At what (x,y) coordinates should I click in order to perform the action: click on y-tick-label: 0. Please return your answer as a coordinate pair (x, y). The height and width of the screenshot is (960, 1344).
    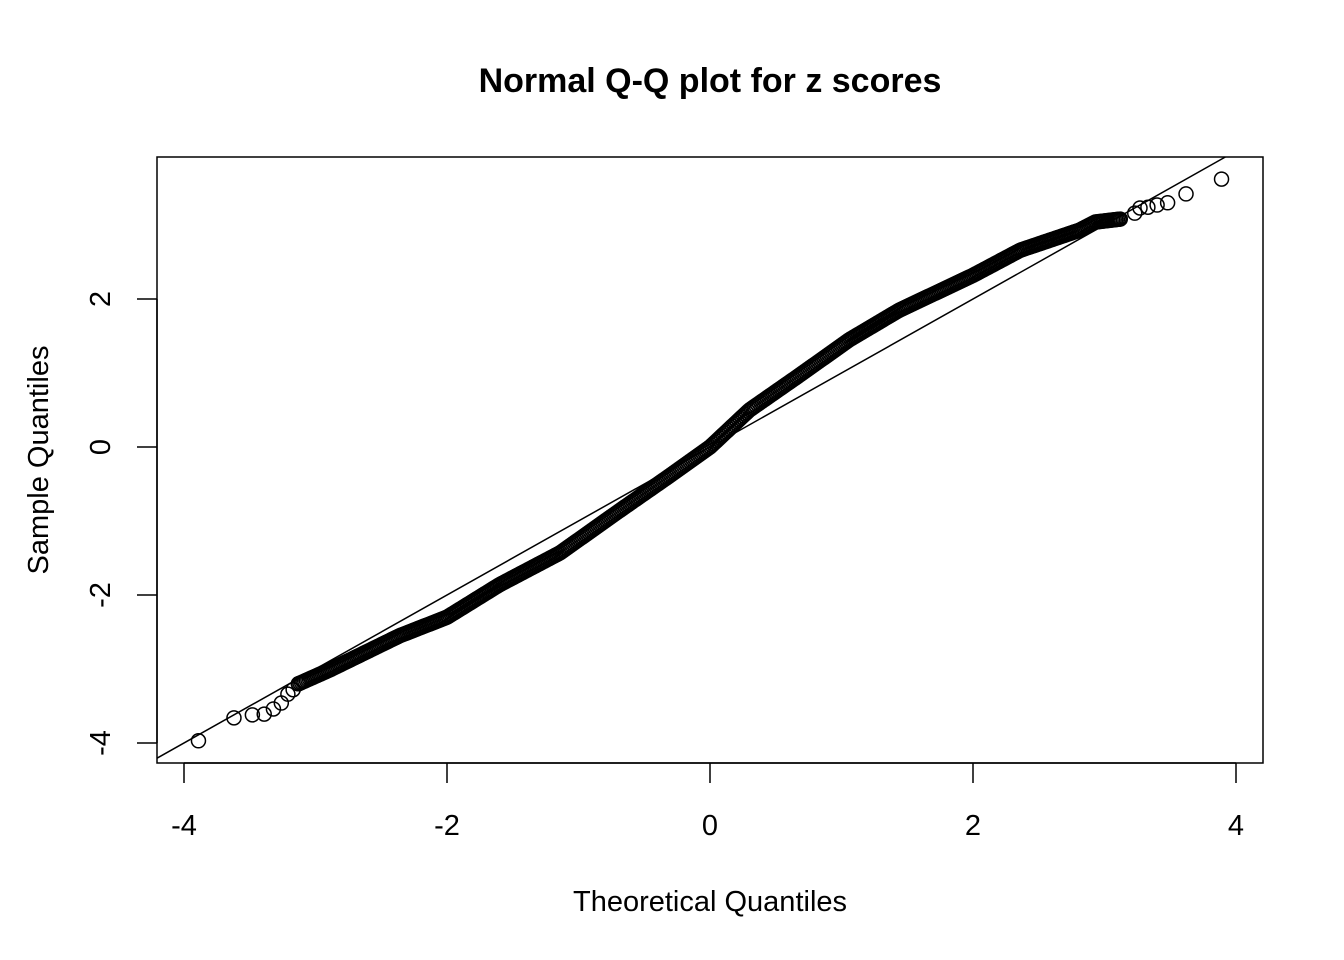
    Looking at the image, I should click on (101, 447).